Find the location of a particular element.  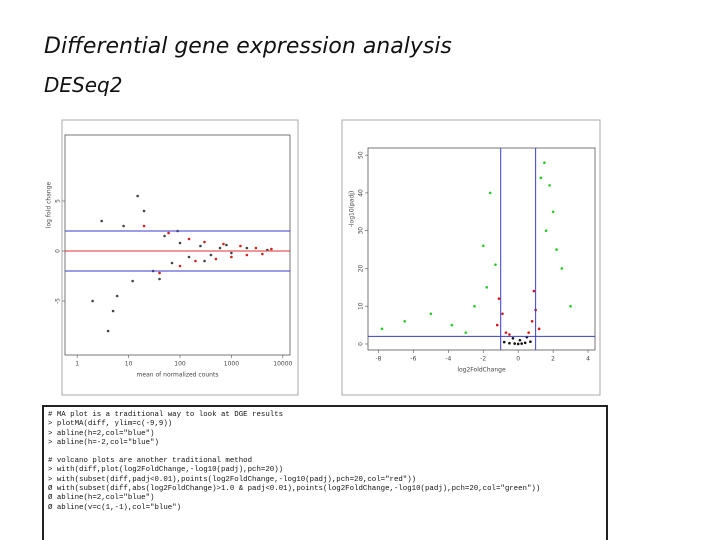

x-tick-label: 0 is located at coordinates (518, 359).